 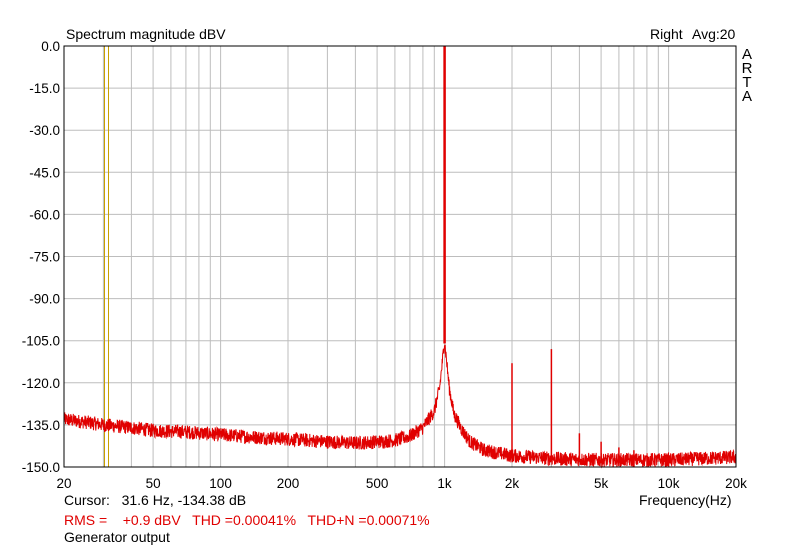 What do you see at coordinates (50, 46) in the screenshot?
I see `y-tick-label: 0.0` at bounding box center [50, 46].